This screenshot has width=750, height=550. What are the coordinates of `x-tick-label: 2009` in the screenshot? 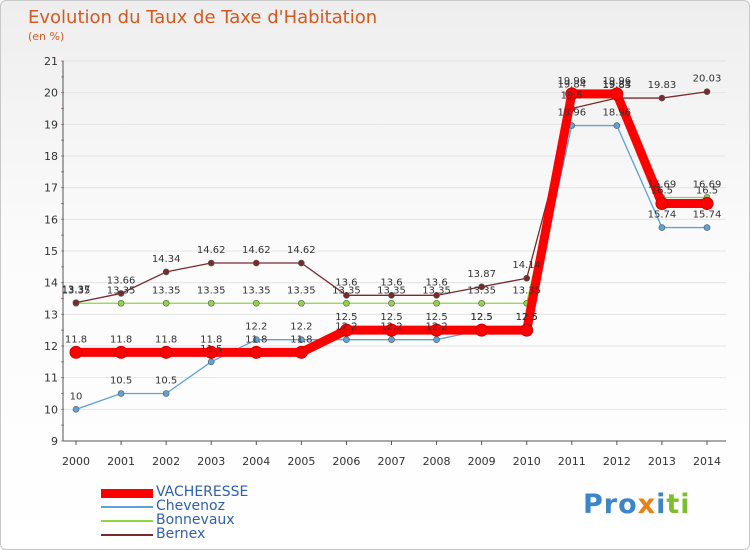 It's located at (482, 461).